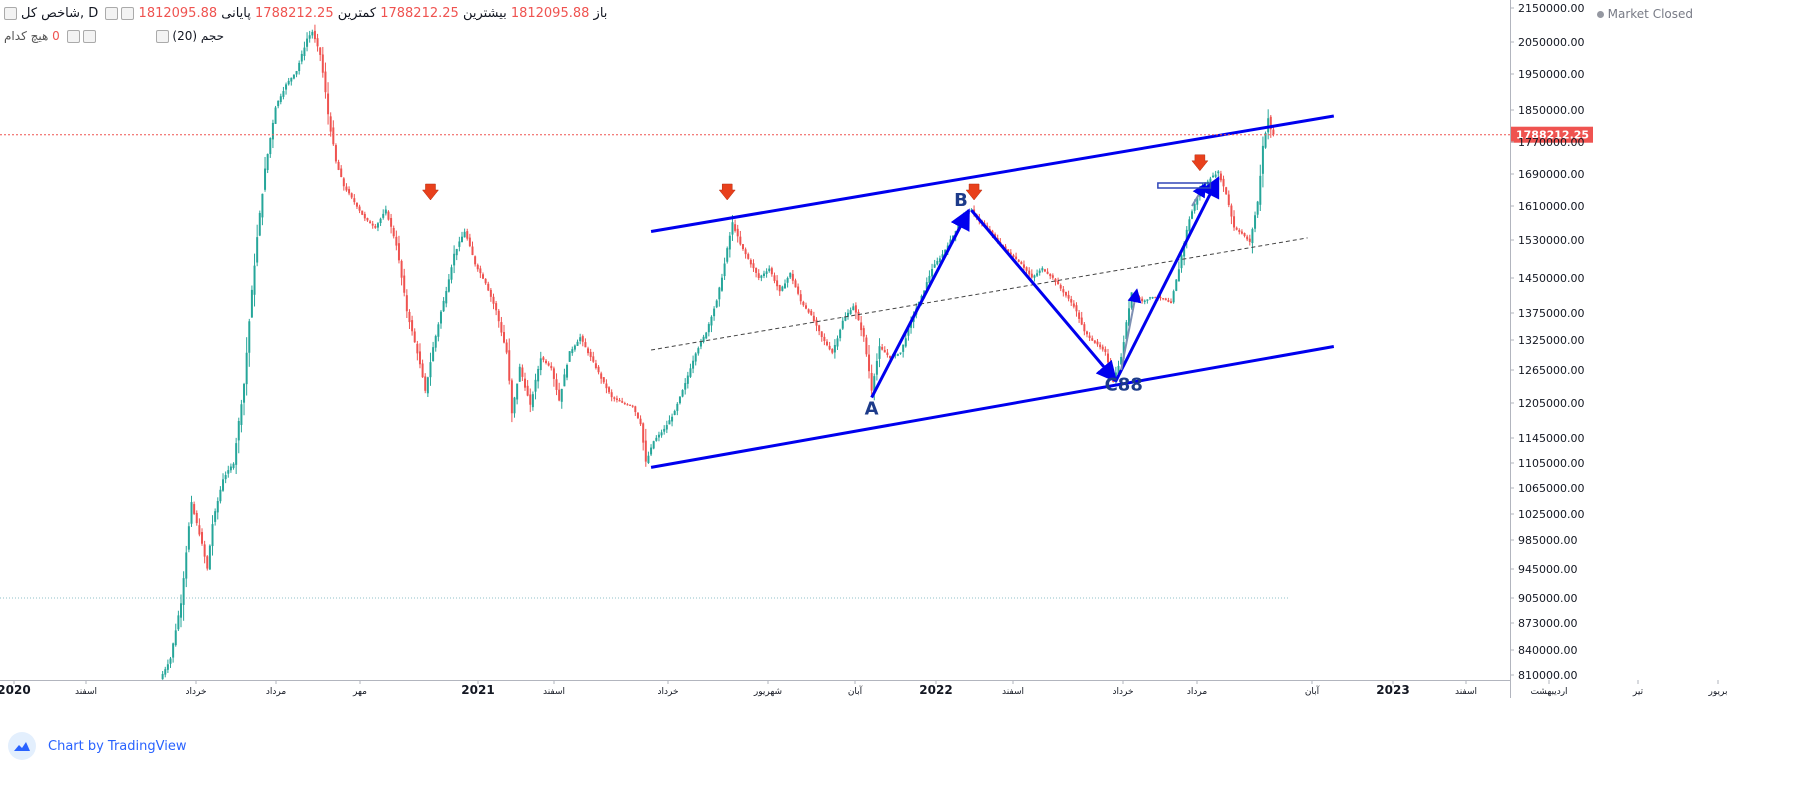 Image resolution: width=1793 pixels, height=798 pixels. I want to click on symbol-name: شاخص کل, so click(50, 13).